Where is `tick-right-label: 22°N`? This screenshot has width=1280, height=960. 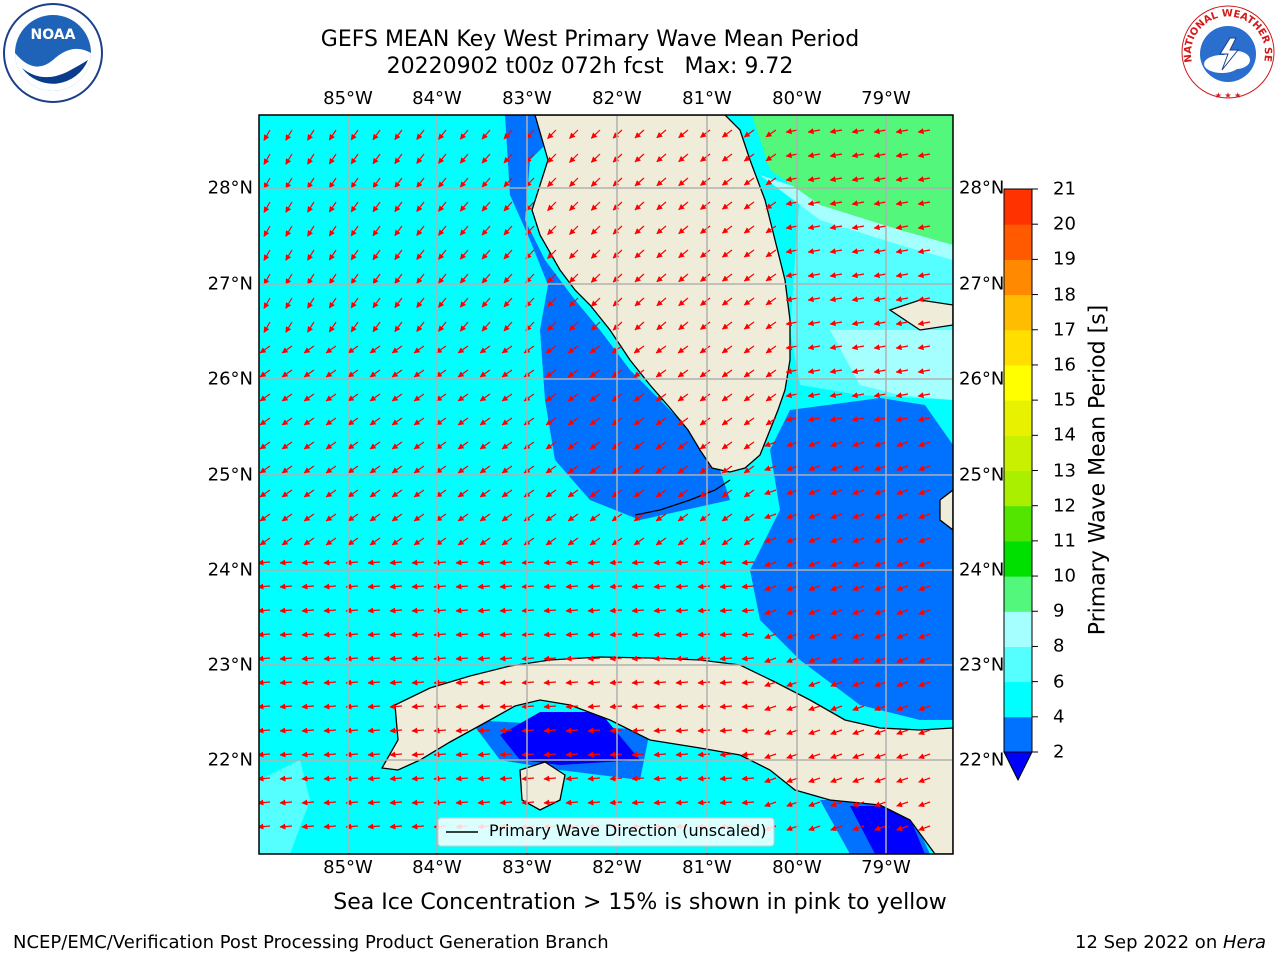 tick-right-label: 22°N is located at coordinates (982, 760).